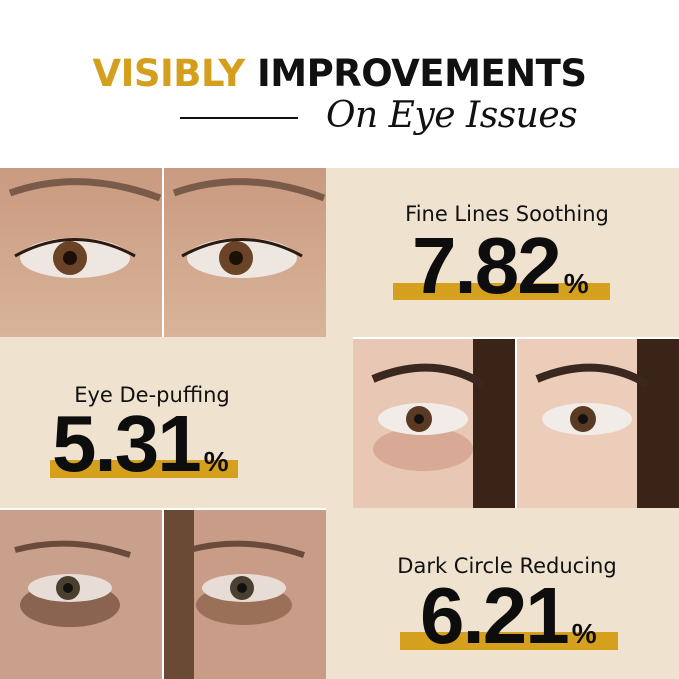 The width and height of the screenshot is (679, 679). I want to click on after-photo-dark-circles, so click(245, 594).